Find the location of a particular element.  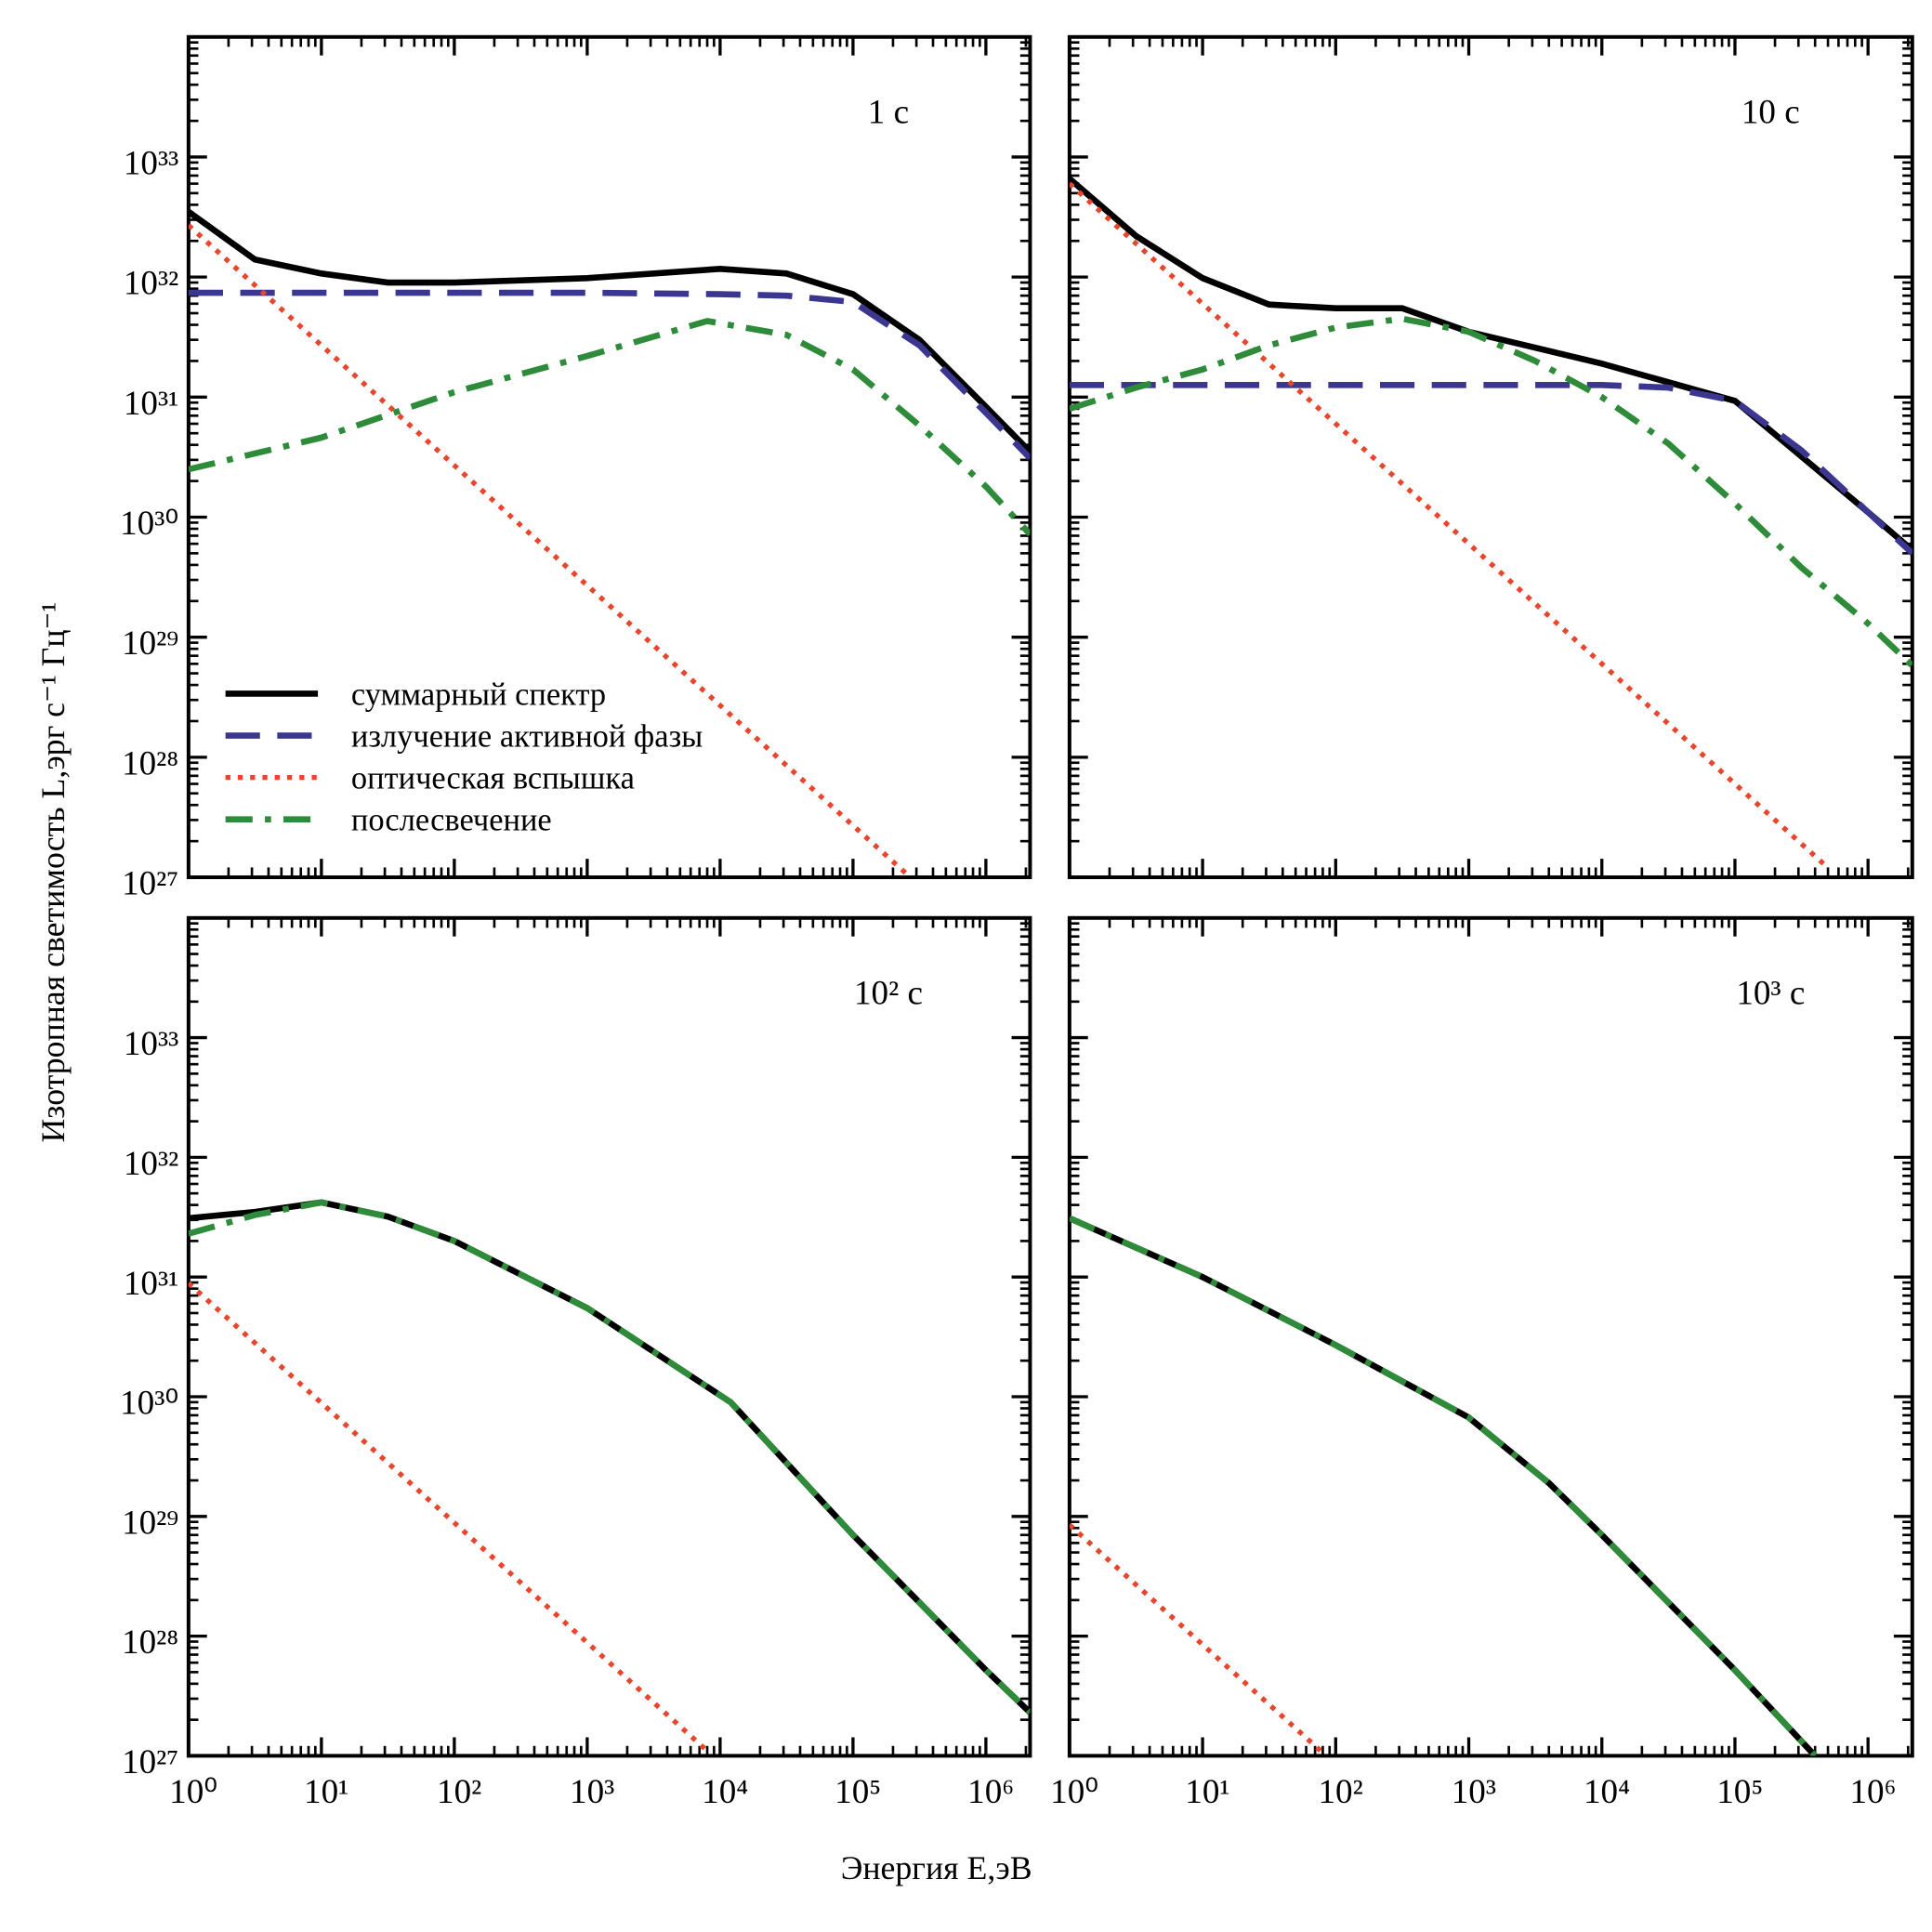

y-axis-title: Изотропная светимость L,эрг с⁻¹ Гц⁻¹ is located at coordinates (53, 872).